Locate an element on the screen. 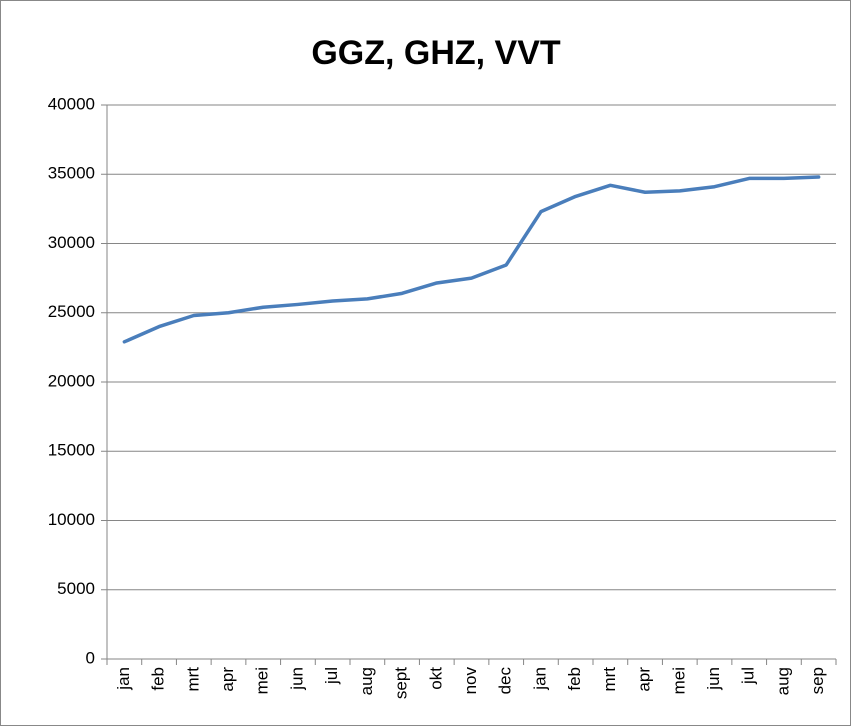 The width and height of the screenshot is (851, 726). x-tick-label: okt is located at coordinates (435, 678).